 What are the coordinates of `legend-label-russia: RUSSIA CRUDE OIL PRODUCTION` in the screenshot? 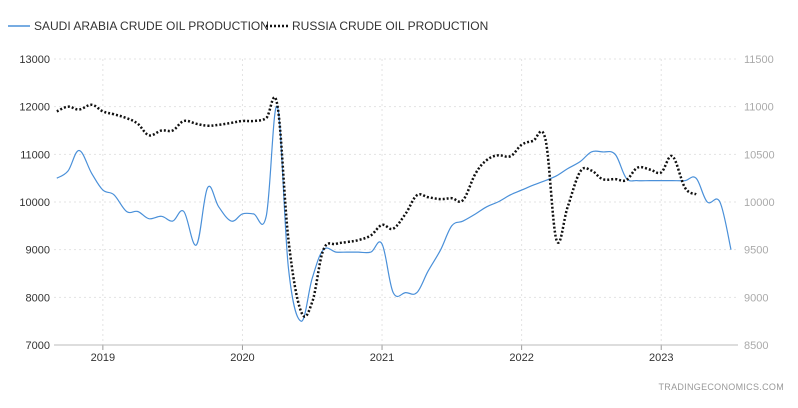 It's located at (390, 26).